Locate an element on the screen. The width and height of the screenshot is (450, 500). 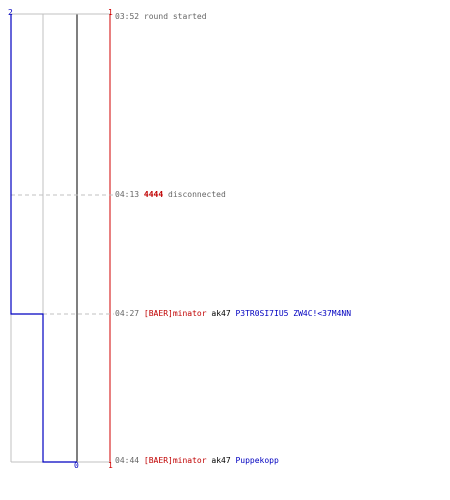
event-kill-2: 04:44 [BAER]minator ak47 Puppekopp is located at coordinates (197, 461).